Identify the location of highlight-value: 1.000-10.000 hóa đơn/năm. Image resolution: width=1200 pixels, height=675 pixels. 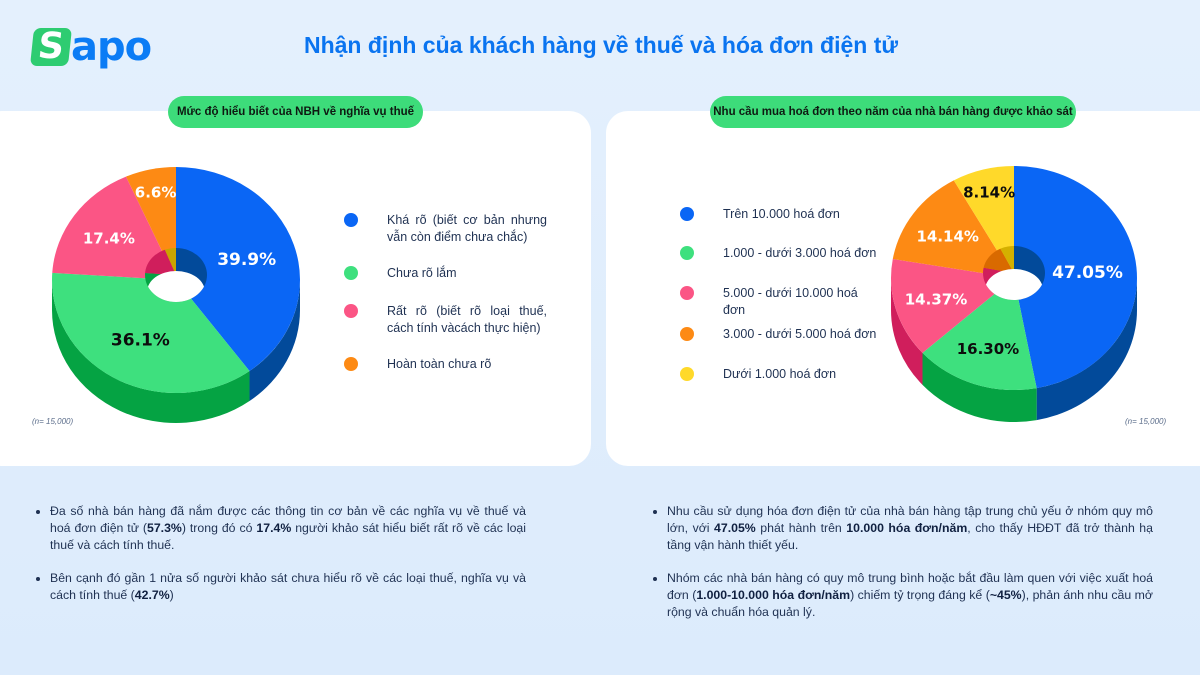
(773, 595).